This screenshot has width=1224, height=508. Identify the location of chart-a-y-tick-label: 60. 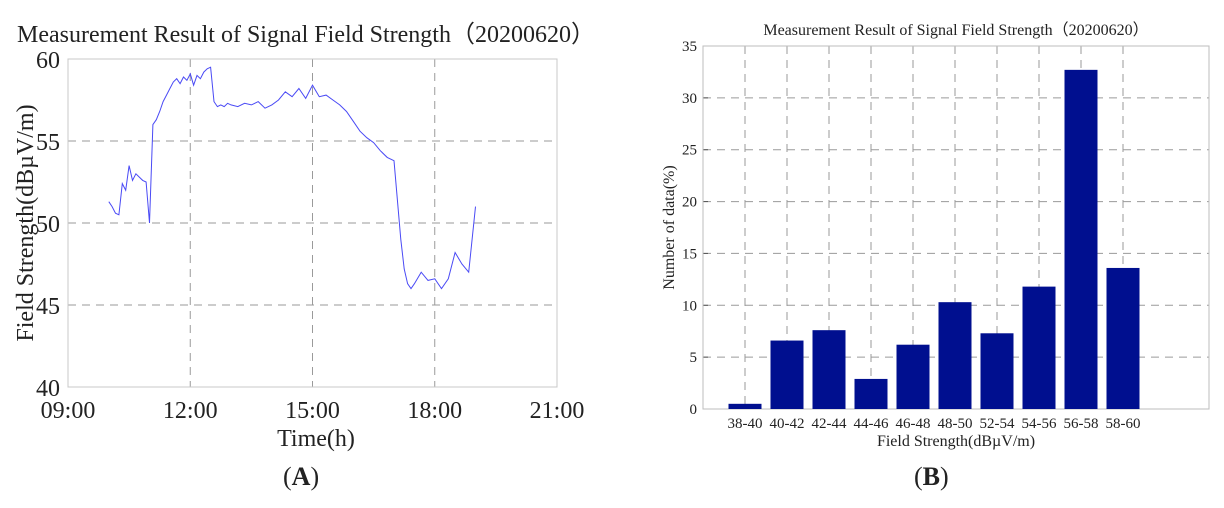
(48, 61).